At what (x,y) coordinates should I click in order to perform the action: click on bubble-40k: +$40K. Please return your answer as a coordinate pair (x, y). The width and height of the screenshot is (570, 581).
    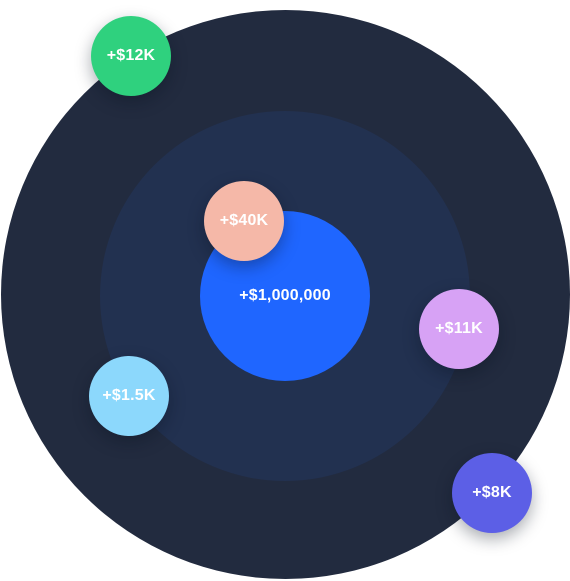
    Looking at the image, I should click on (244, 221).